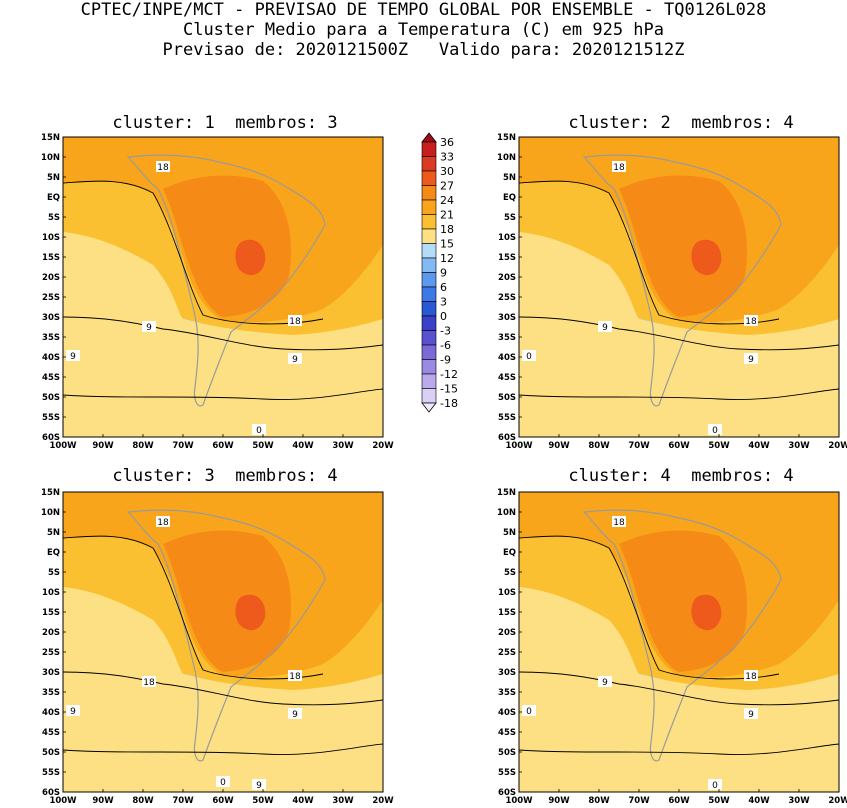 This screenshot has height=808, width=847. Describe the element at coordinates (449, 374) in the screenshot. I see `colorbar-label: -12` at that location.